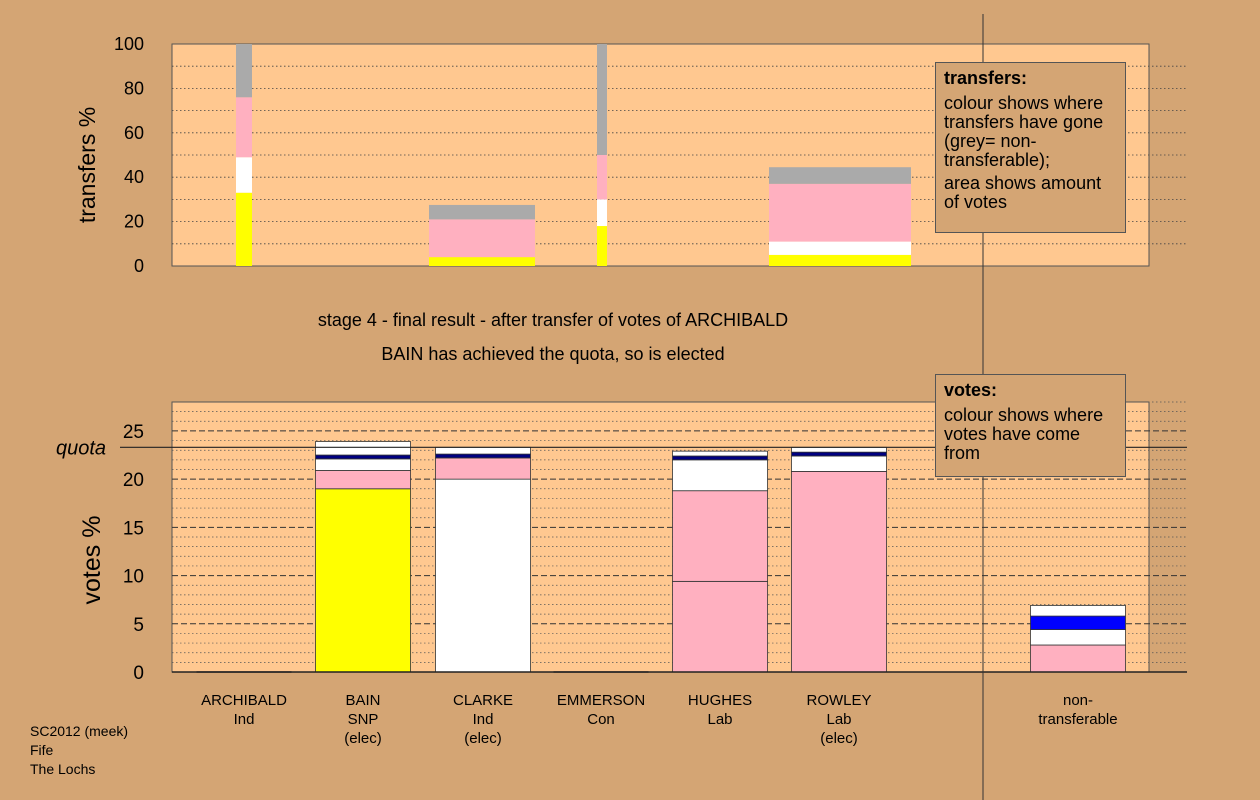 This screenshot has width=1260, height=800. Describe the element at coordinates (81, 448) in the screenshot. I see `quota-label: quota` at that location.